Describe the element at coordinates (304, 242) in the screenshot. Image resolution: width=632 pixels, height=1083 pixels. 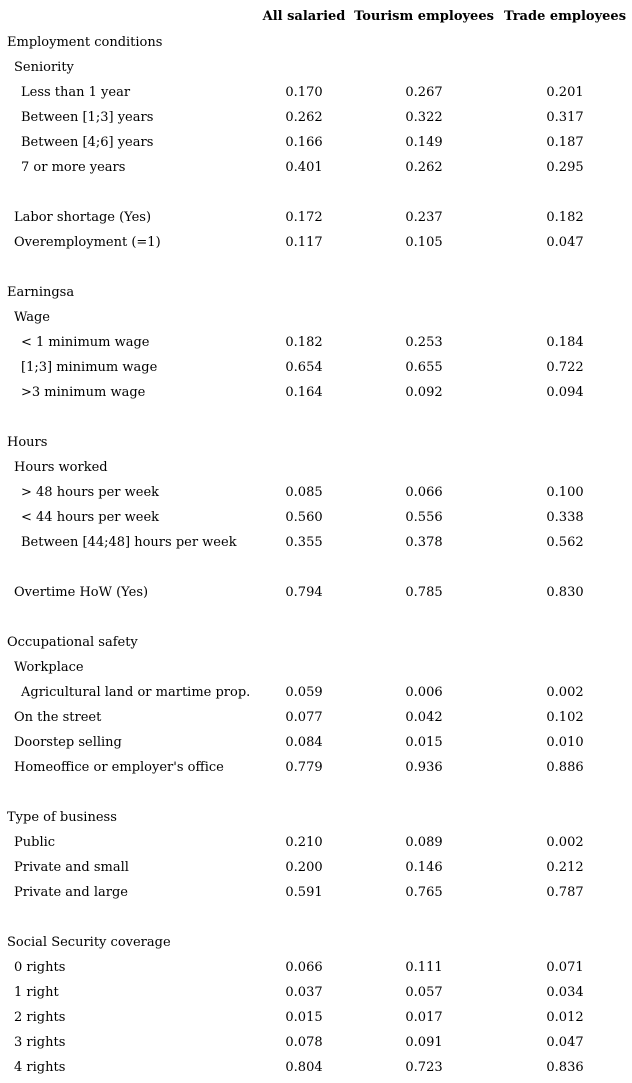
I see `cell-value: 0.117` at that location.